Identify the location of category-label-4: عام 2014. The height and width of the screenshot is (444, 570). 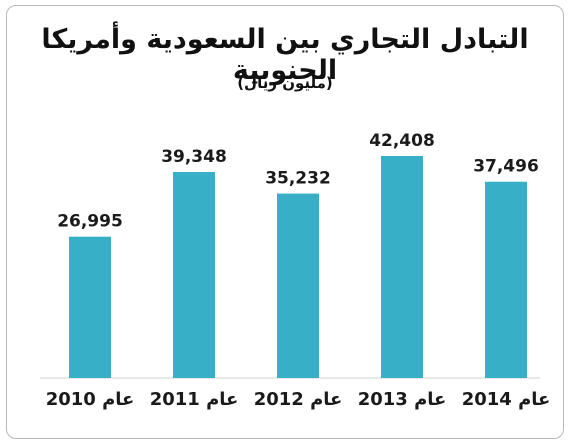
(506, 399).